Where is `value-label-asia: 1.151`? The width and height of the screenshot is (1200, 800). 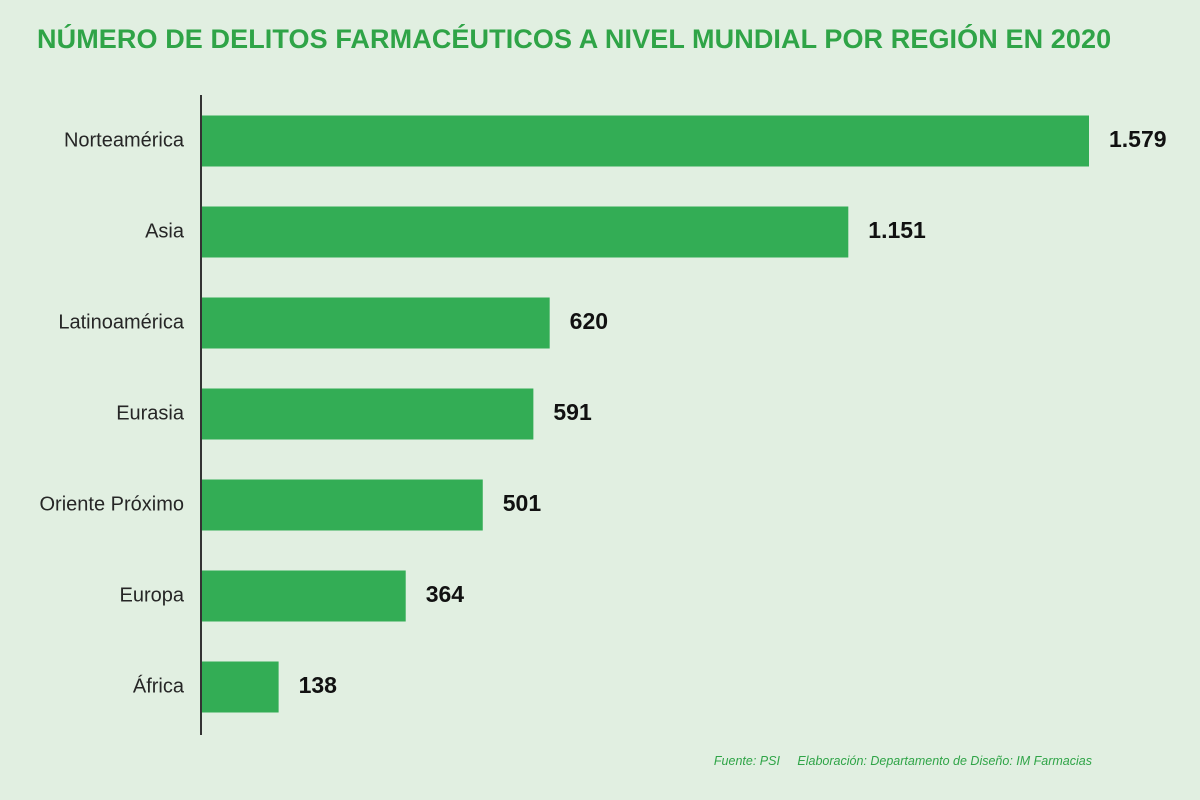 value-label-asia: 1.151 is located at coordinates (897, 230).